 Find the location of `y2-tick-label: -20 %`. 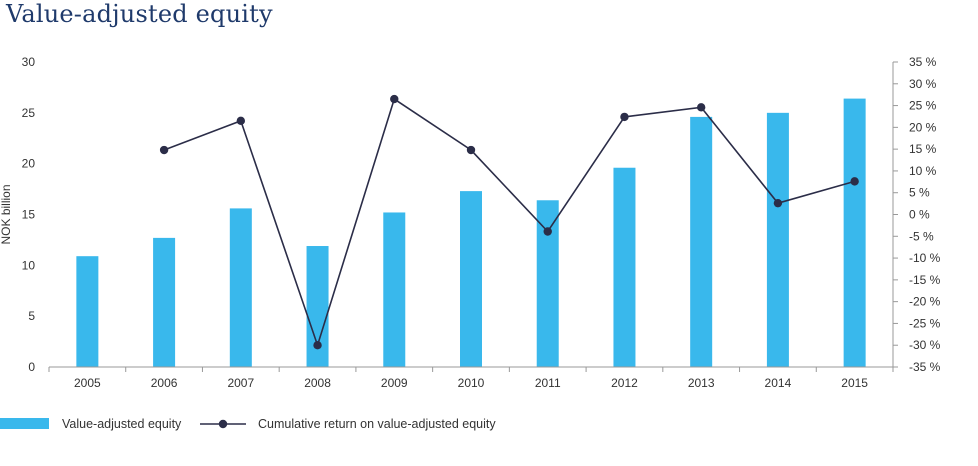

y2-tick-label: -20 % is located at coordinates (925, 302).